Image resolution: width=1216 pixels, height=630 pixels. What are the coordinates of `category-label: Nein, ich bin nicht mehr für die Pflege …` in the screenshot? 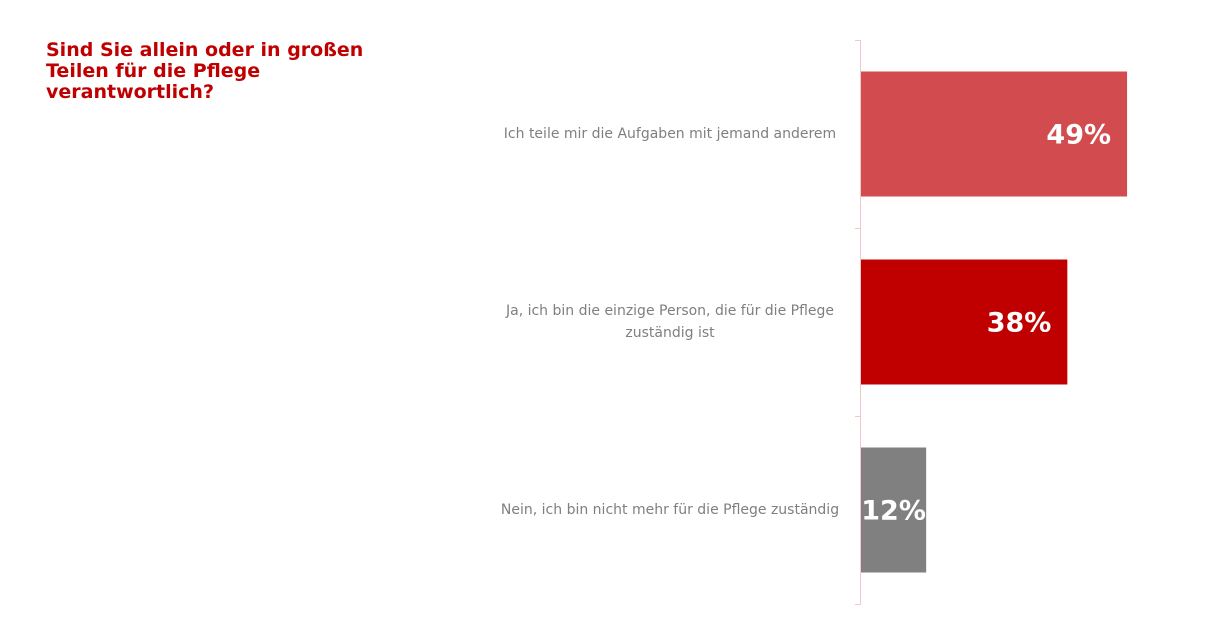 It's located at (670, 510).